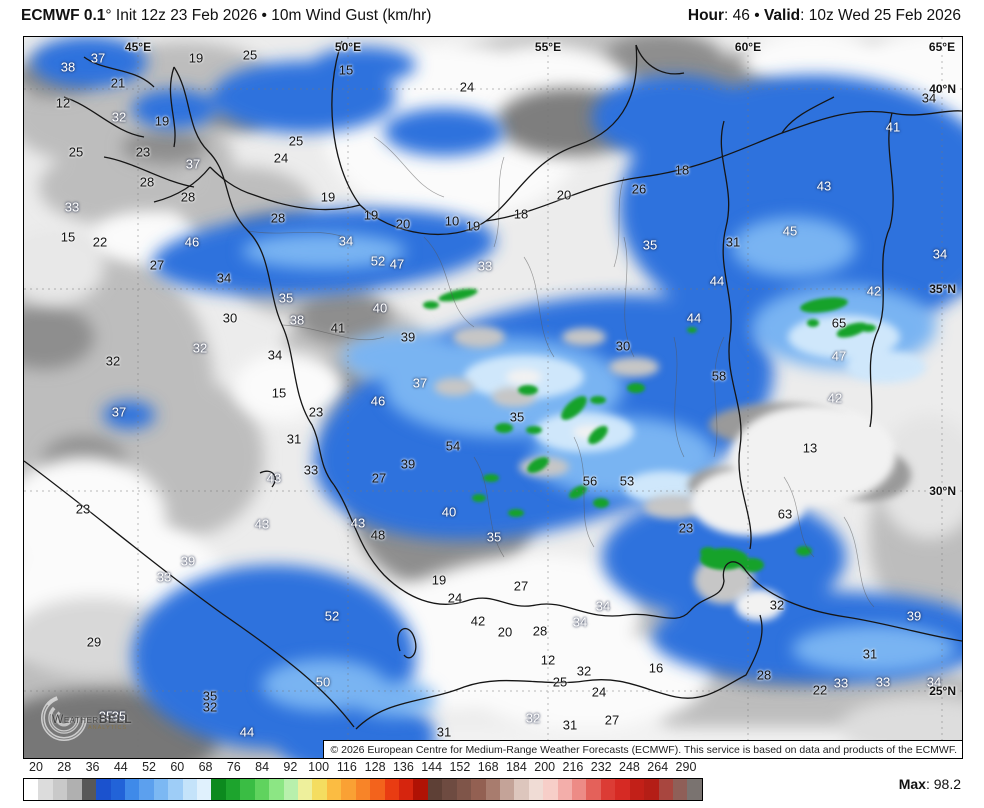 The height and width of the screenshot is (808, 984). I want to click on colorbar-tick: 152, so click(460, 767).